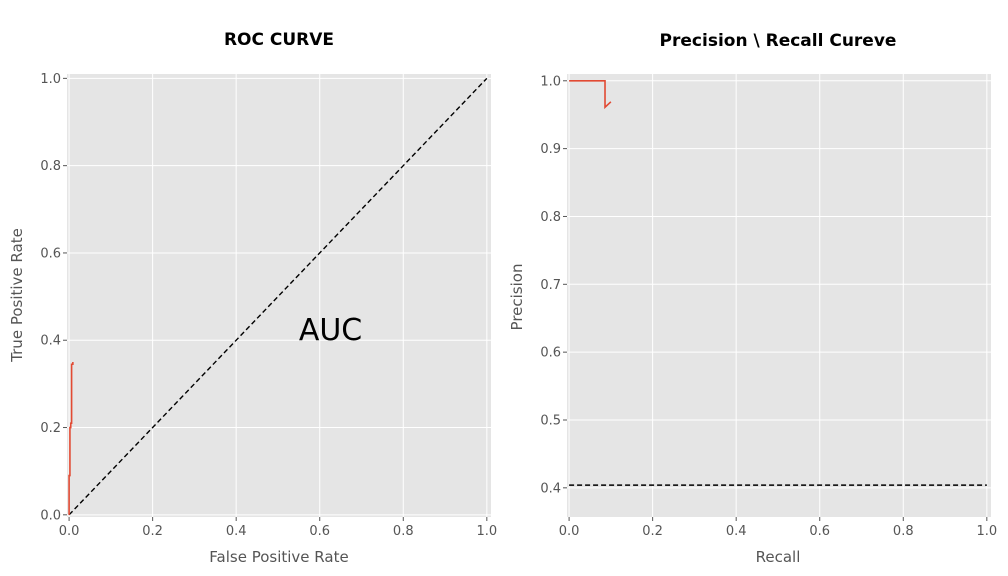 The width and height of the screenshot is (1008, 576). Describe the element at coordinates (236, 531) in the screenshot. I see `roc-x-tick-label: 0.4` at that location.